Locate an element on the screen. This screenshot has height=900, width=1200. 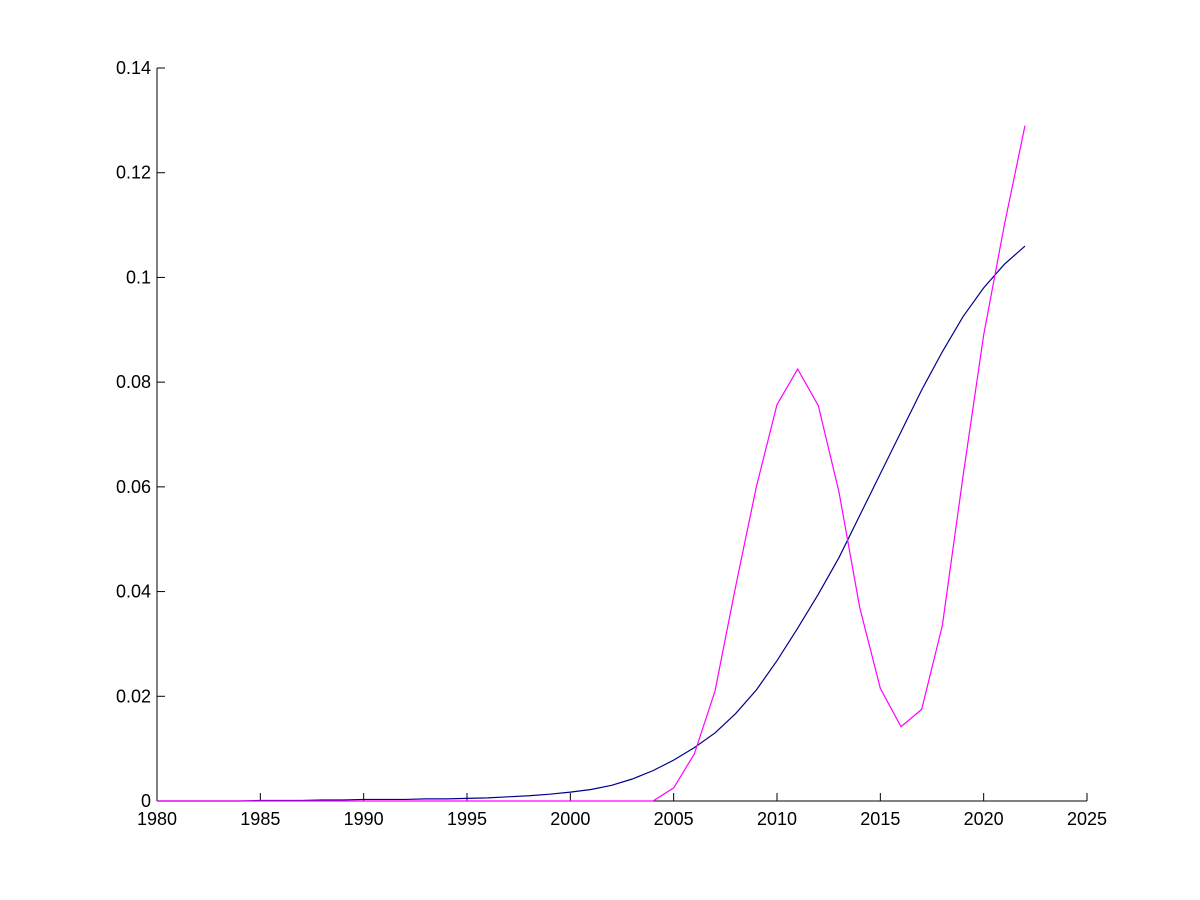
y-tick-label: 0.14 is located at coordinates (133, 68).